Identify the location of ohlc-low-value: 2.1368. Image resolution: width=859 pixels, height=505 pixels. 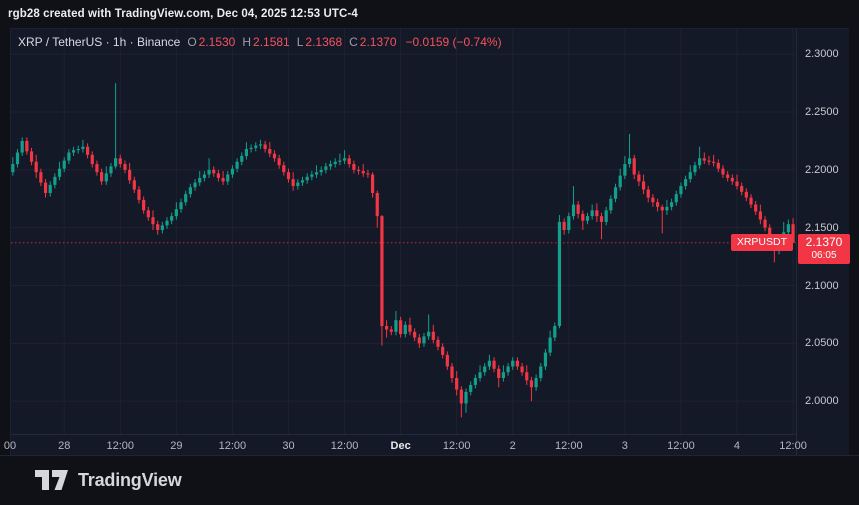
(324, 42).